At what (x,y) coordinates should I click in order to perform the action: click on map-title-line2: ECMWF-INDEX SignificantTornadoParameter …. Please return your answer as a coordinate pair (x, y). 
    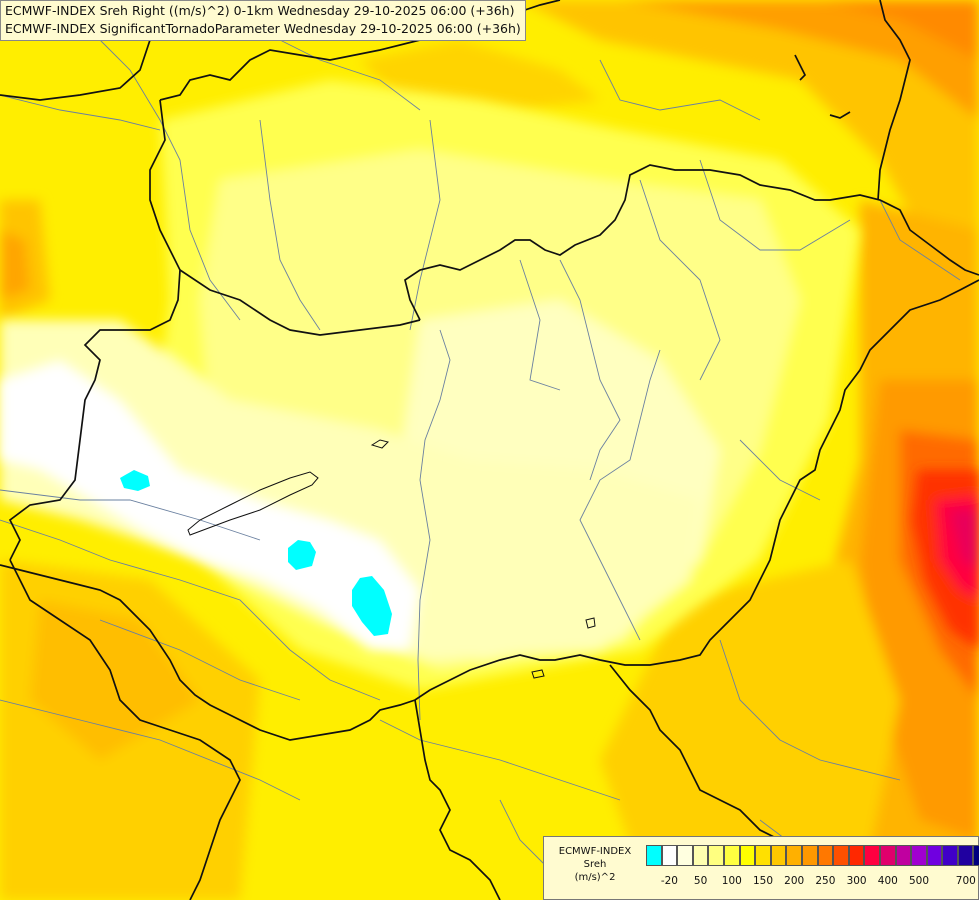
    Looking at the image, I should click on (263, 28).